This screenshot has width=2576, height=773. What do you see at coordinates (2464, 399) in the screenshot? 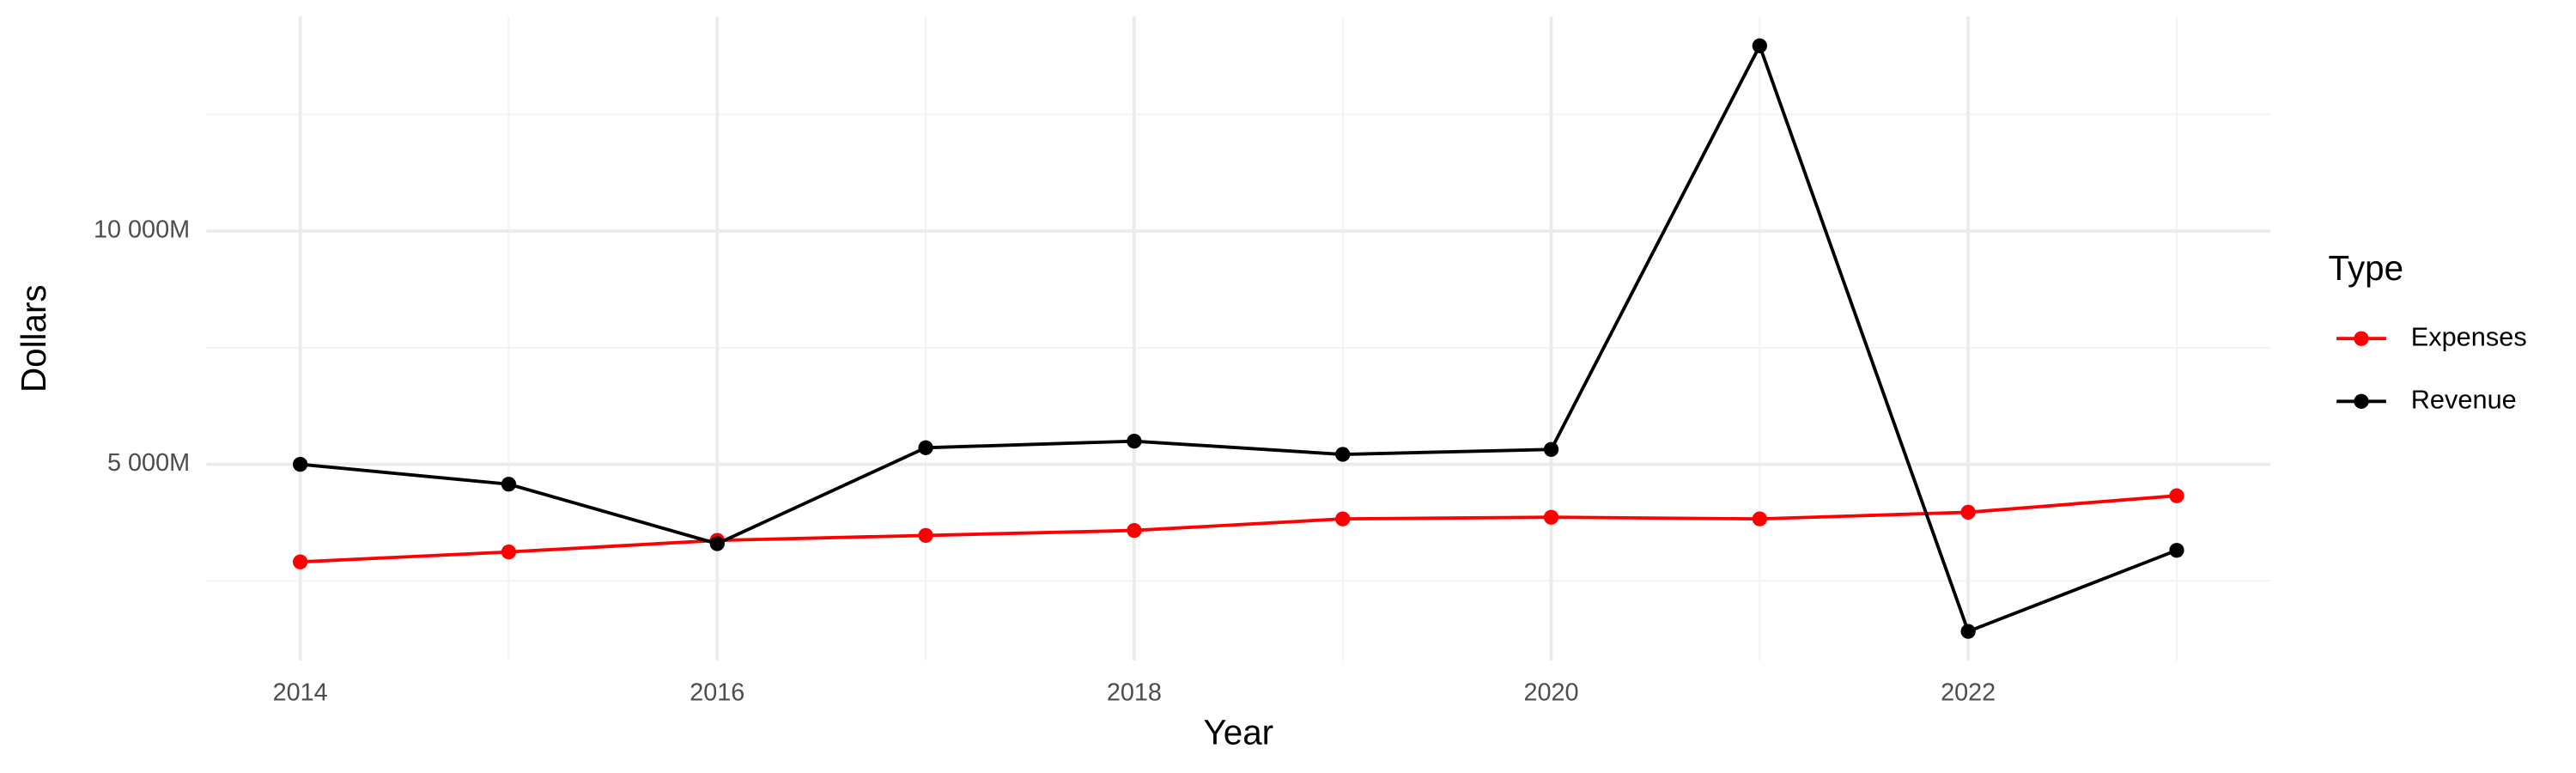
I see `legend-label: Revenue` at bounding box center [2464, 399].